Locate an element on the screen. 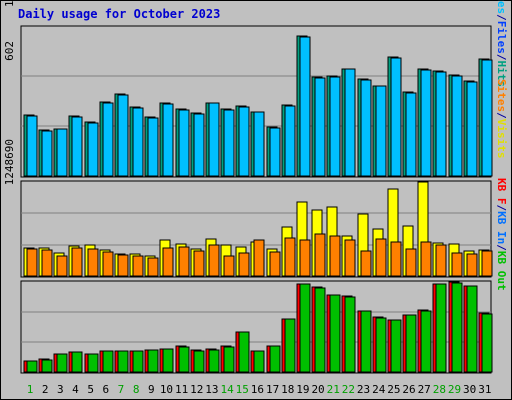 Image resolution: width=512 pixels, height=400 pixels. day-label-26: 26 is located at coordinates (408, 389).